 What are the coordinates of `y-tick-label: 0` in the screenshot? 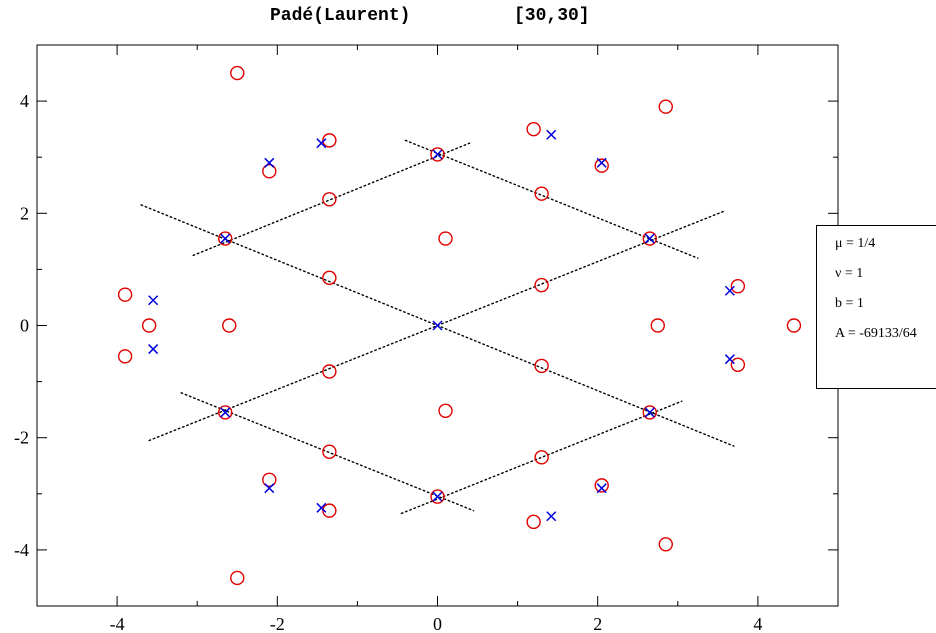 It's located at (24, 326).